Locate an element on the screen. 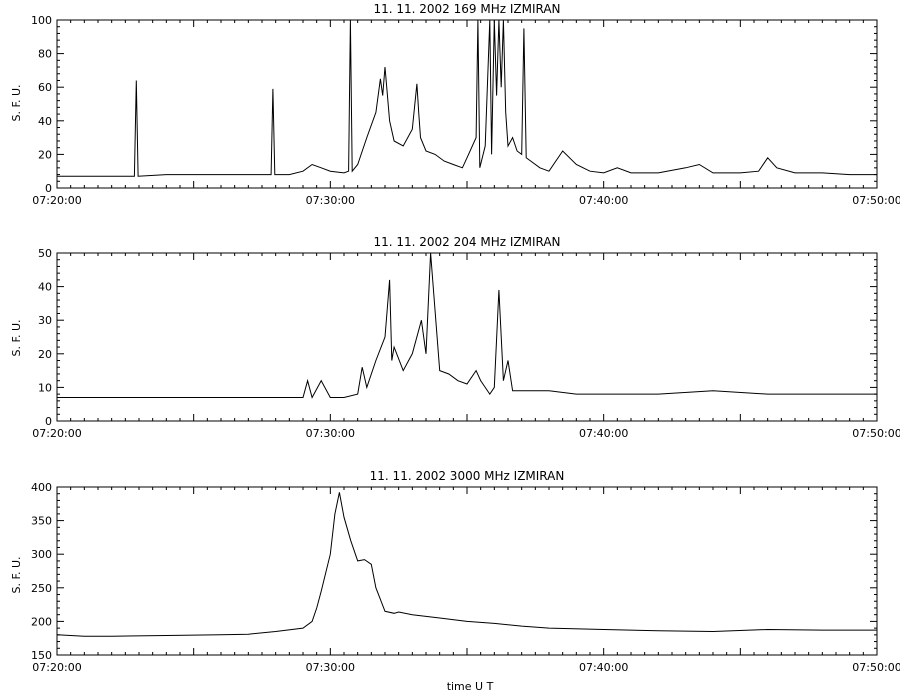  y-tick-label: 300 is located at coordinates (41, 554).